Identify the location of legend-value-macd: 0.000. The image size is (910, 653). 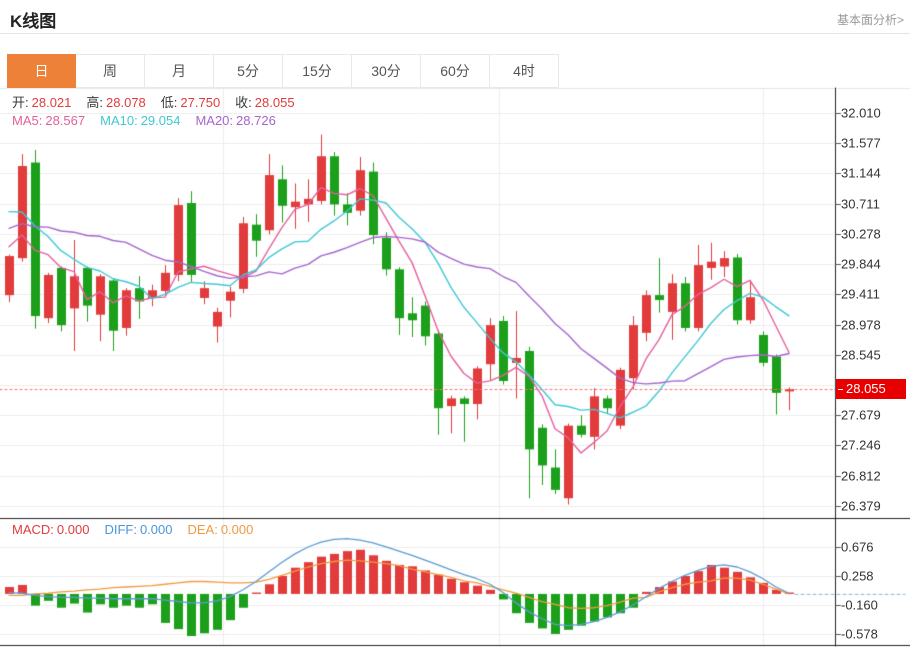
(73, 529).